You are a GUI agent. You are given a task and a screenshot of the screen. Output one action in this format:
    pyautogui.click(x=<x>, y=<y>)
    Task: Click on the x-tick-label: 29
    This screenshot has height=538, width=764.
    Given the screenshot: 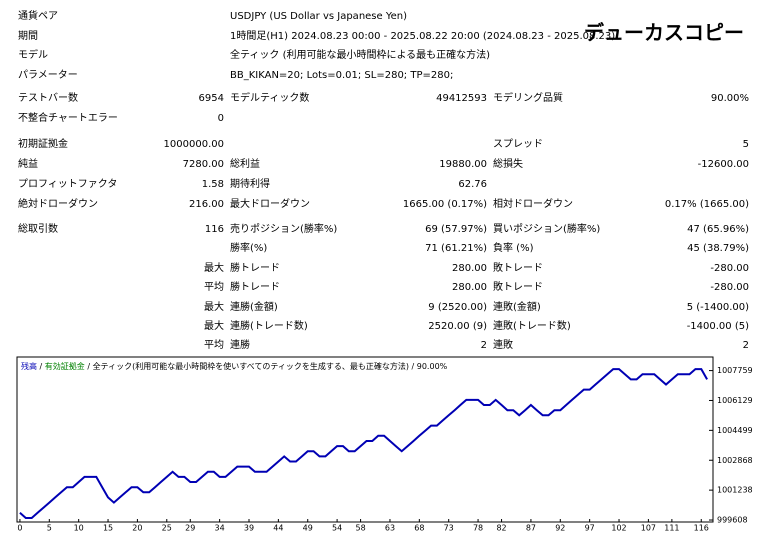 What is the action you would take?
    pyautogui.click(x=190, y=528)
    